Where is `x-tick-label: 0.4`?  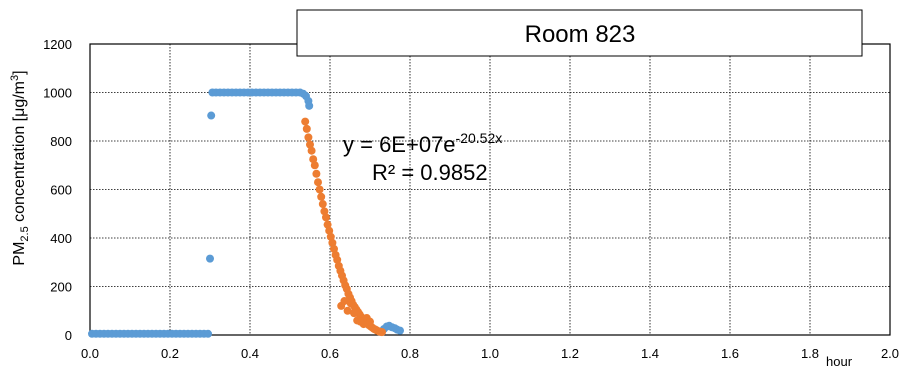 x-tick-label: 0.4 is located at coordinates (250, 353).